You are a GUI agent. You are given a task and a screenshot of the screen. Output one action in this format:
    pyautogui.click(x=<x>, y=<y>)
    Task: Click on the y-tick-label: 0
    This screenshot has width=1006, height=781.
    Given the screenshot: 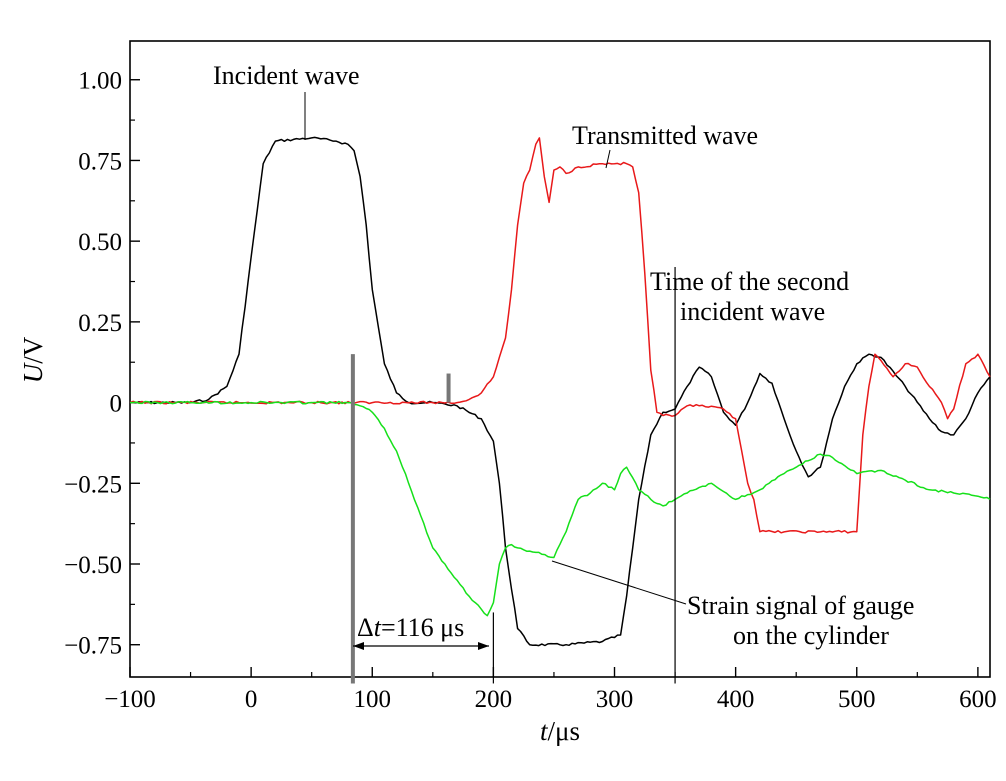 What is the action you would take?
    pyautogui.click(x=116, y=404)
    